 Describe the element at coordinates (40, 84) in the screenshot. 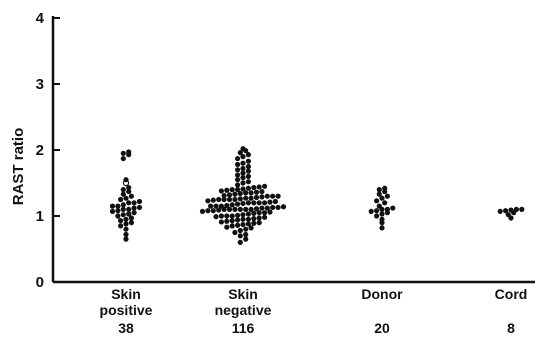

I see `y-tick-label: 3` at that location.